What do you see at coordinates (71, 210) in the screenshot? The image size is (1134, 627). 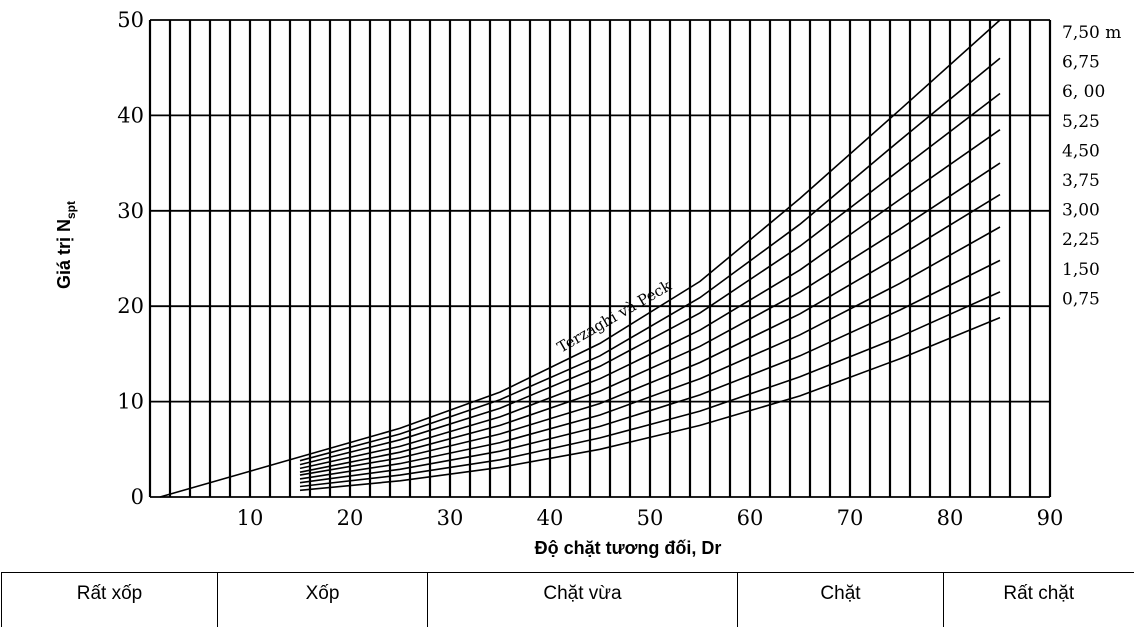 I see `y-axis-title-sub: spt` at bounding box center [71, 210].